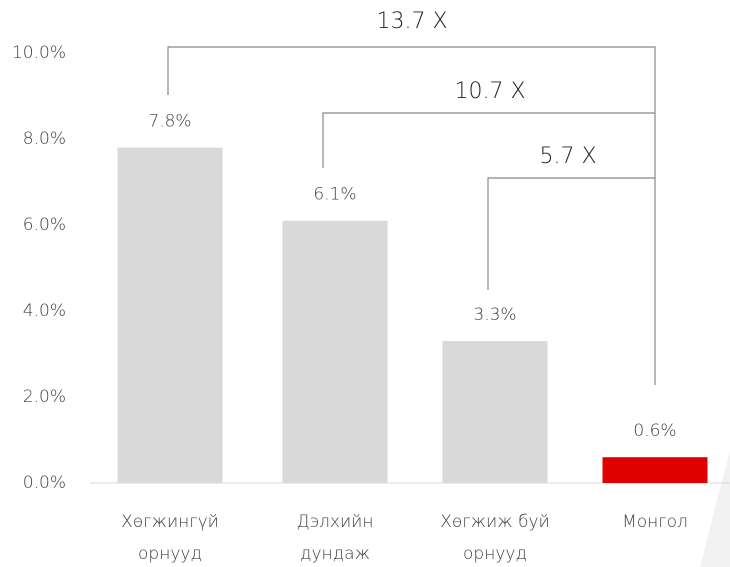 The image size is (730, 567). What do you see at coordinates (411, 21) in the screenshot?
I see `annotation: 13.7 X` at bounding box center [411, 21].